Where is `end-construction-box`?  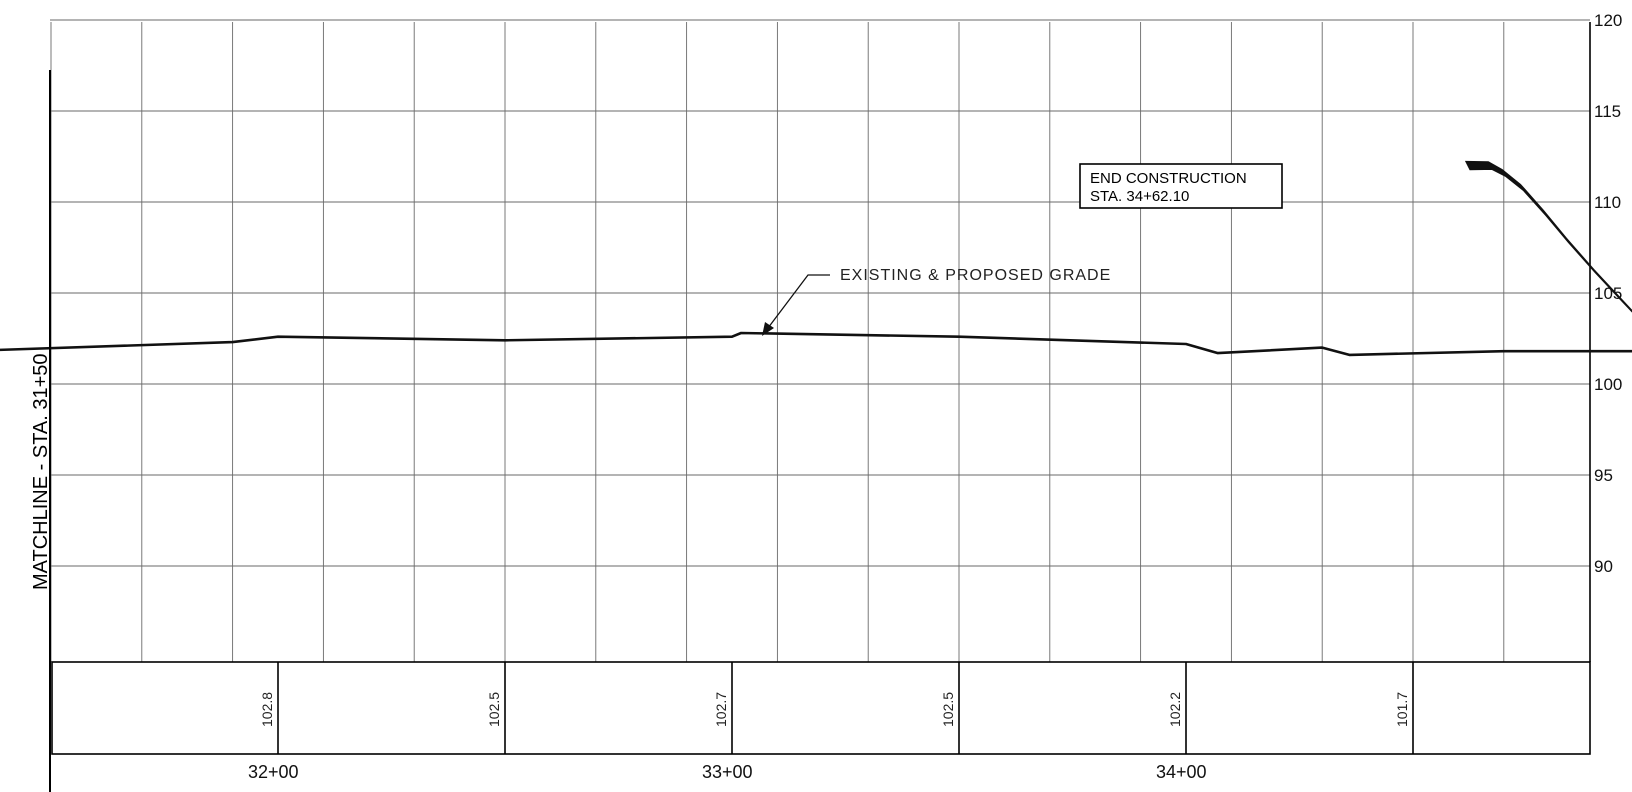
end-construction-box is located at coordinates (1181, 186).